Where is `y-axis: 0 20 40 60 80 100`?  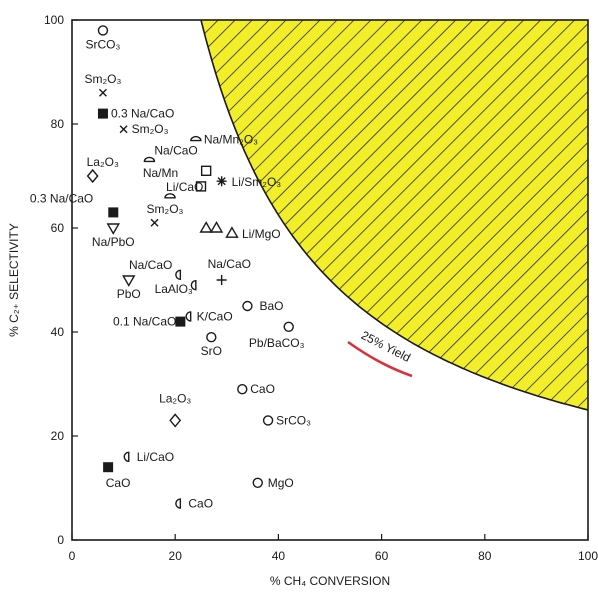
y-axis: 0 20 40 60 80 100 is located at coordinates (61, 280).